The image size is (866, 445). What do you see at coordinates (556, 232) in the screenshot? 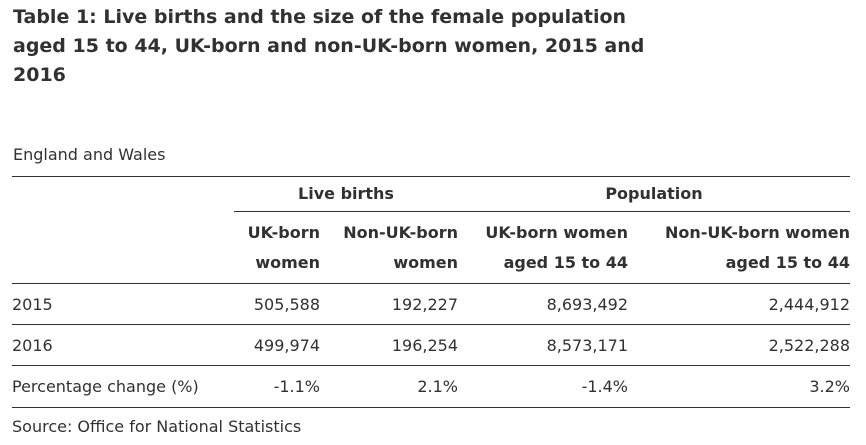
I see `column-header-line: UK-born women` at bounding box center [556, 232].